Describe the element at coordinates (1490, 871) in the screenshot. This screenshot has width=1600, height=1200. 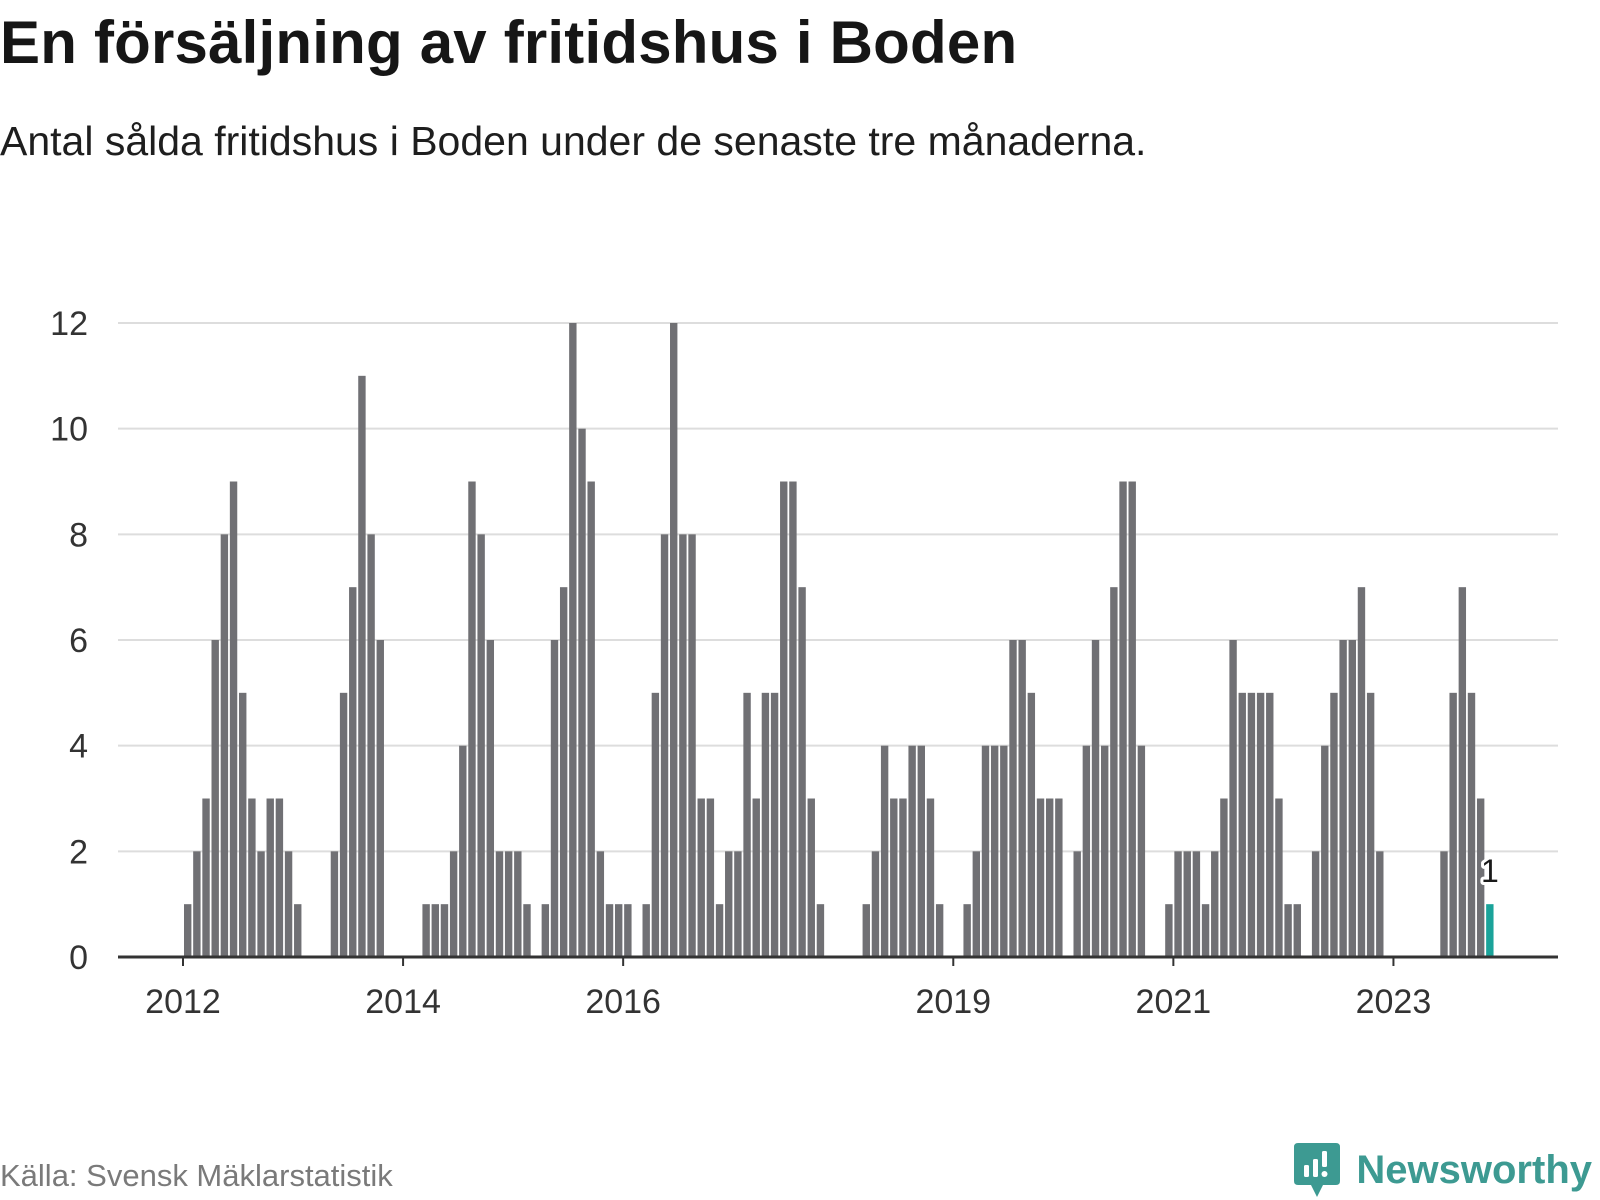
I see `data-label: 1` at that location.